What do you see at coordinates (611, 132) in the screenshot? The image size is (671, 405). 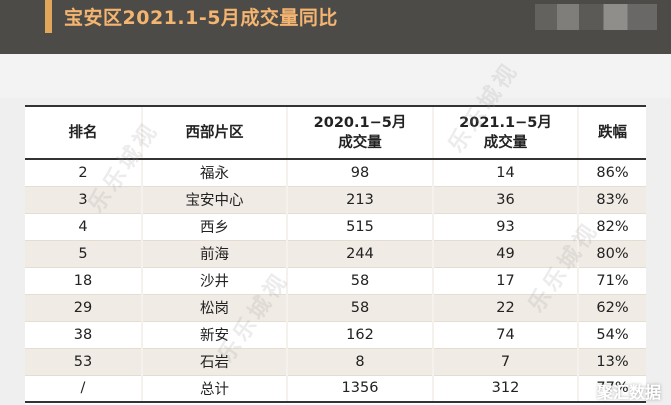 I see `header-decline: 跌幅` at bounding box center [611, 132].